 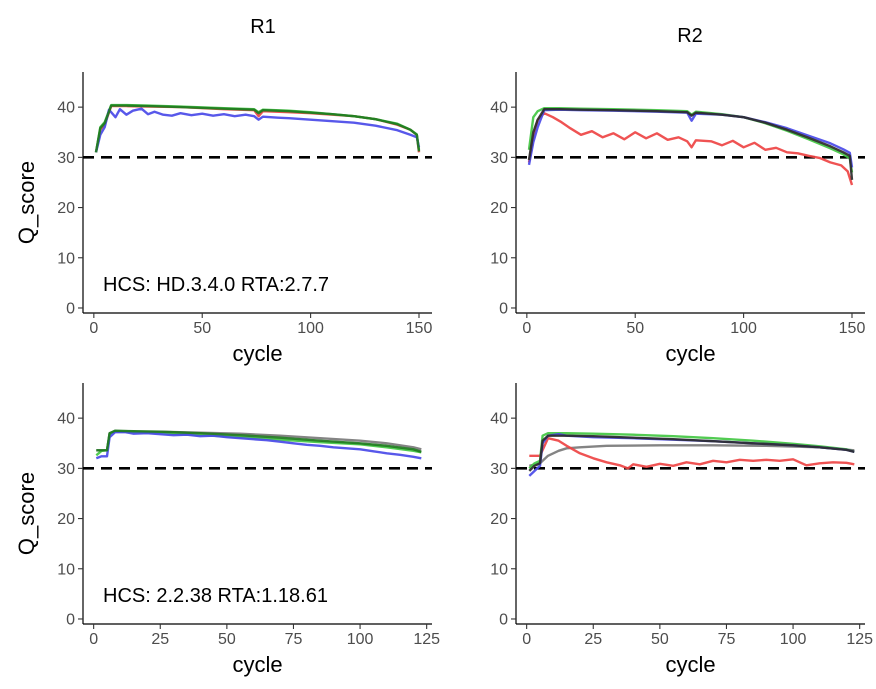 I want to click on column-title-r2: R2, so click(x=690, y=36).